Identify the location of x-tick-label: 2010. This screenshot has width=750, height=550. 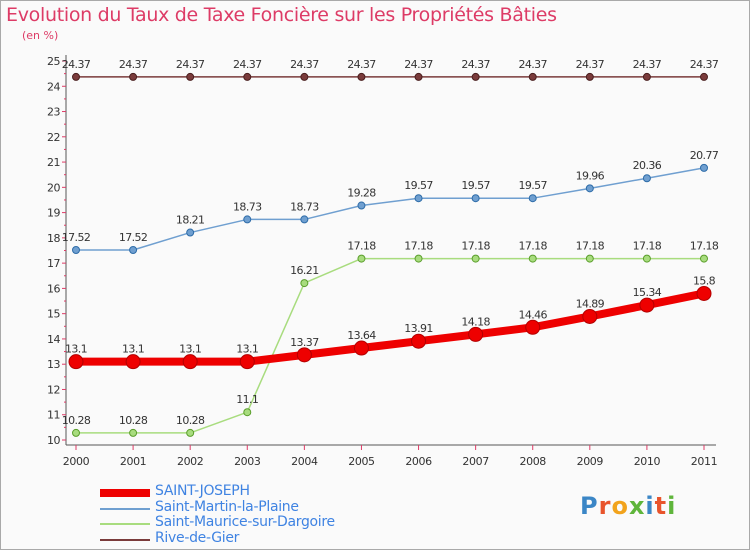
(647, 461).